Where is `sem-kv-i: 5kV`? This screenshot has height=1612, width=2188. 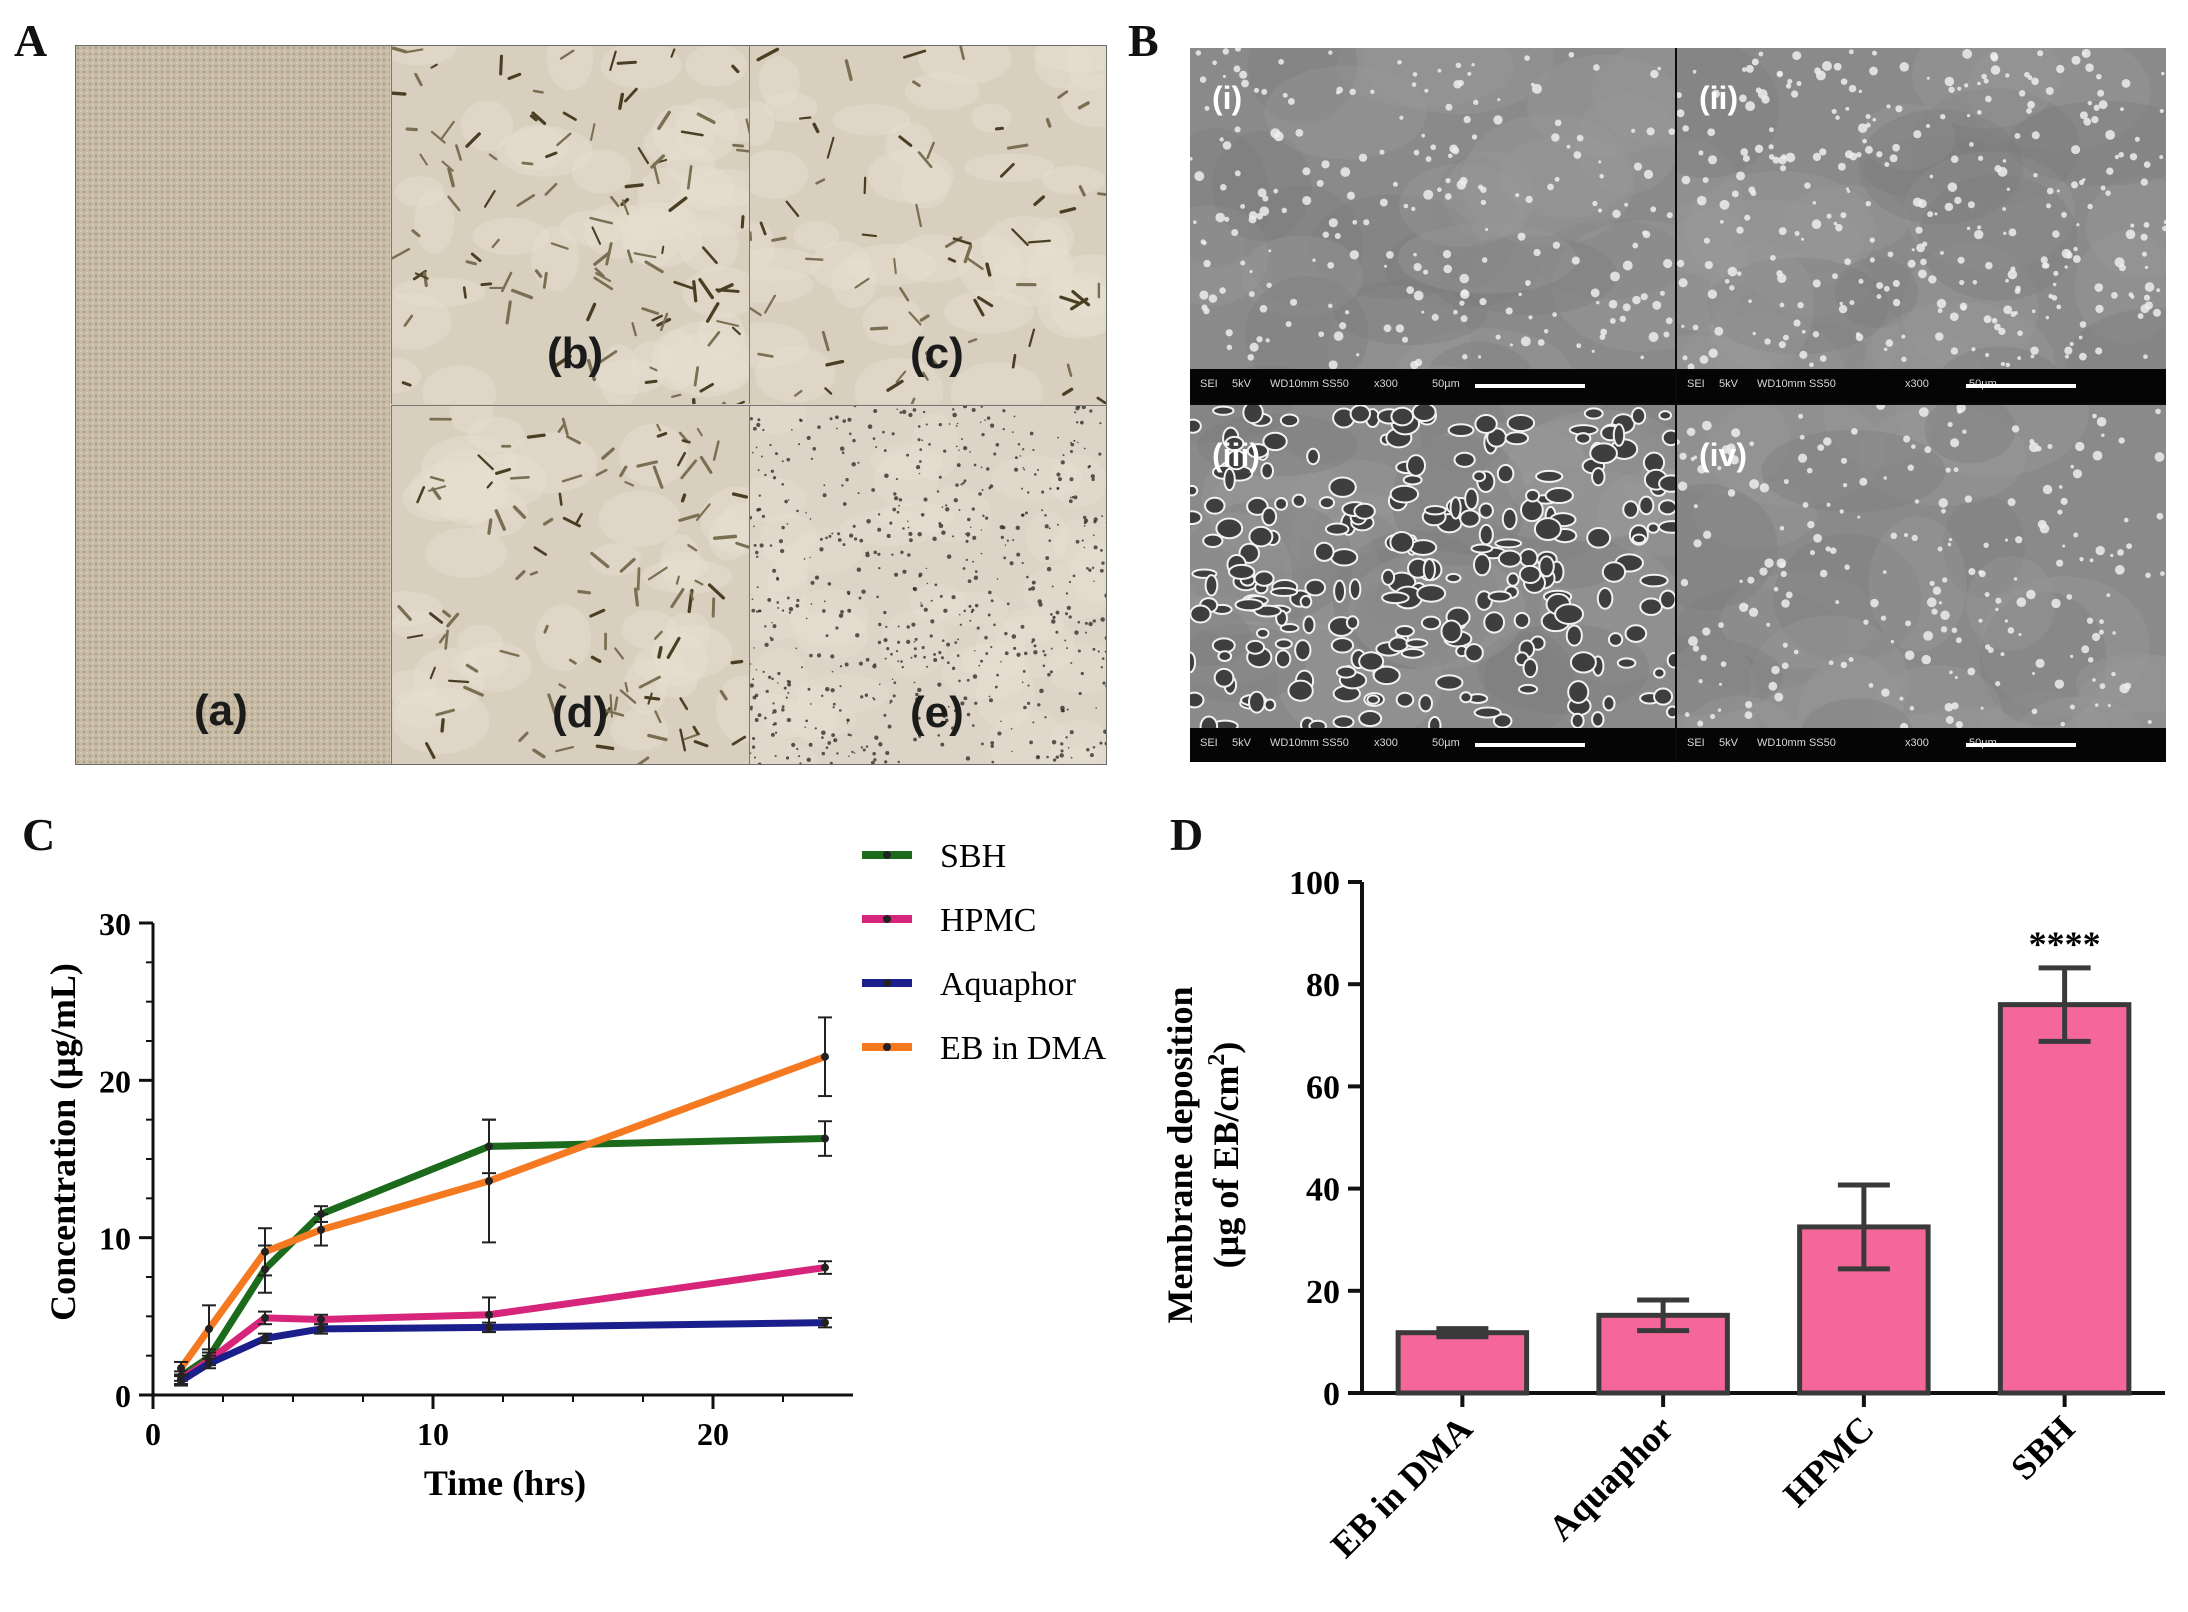
sem-kv-i: 5kV is located at coordinates (1241, 384).